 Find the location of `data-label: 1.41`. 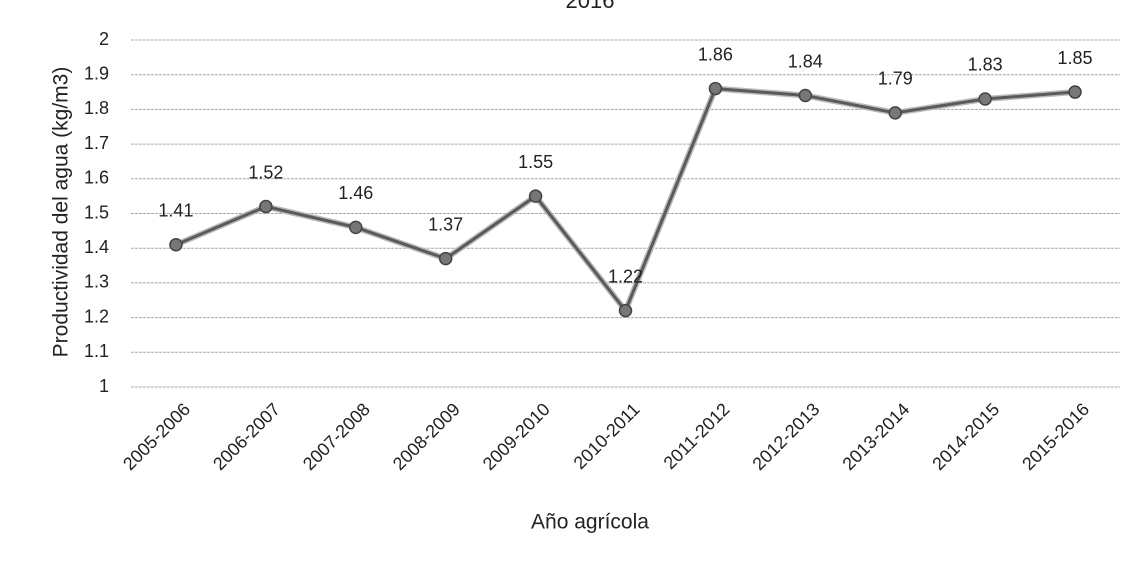

data-label: 1.41 is located at coordinates (175, 210).